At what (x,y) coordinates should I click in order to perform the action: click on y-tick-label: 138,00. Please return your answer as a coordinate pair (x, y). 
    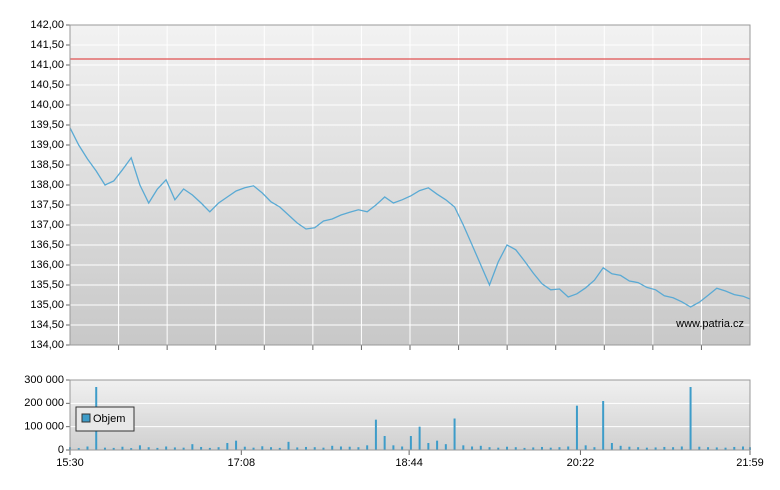
    Looking at the image, I should click on (47, 185).